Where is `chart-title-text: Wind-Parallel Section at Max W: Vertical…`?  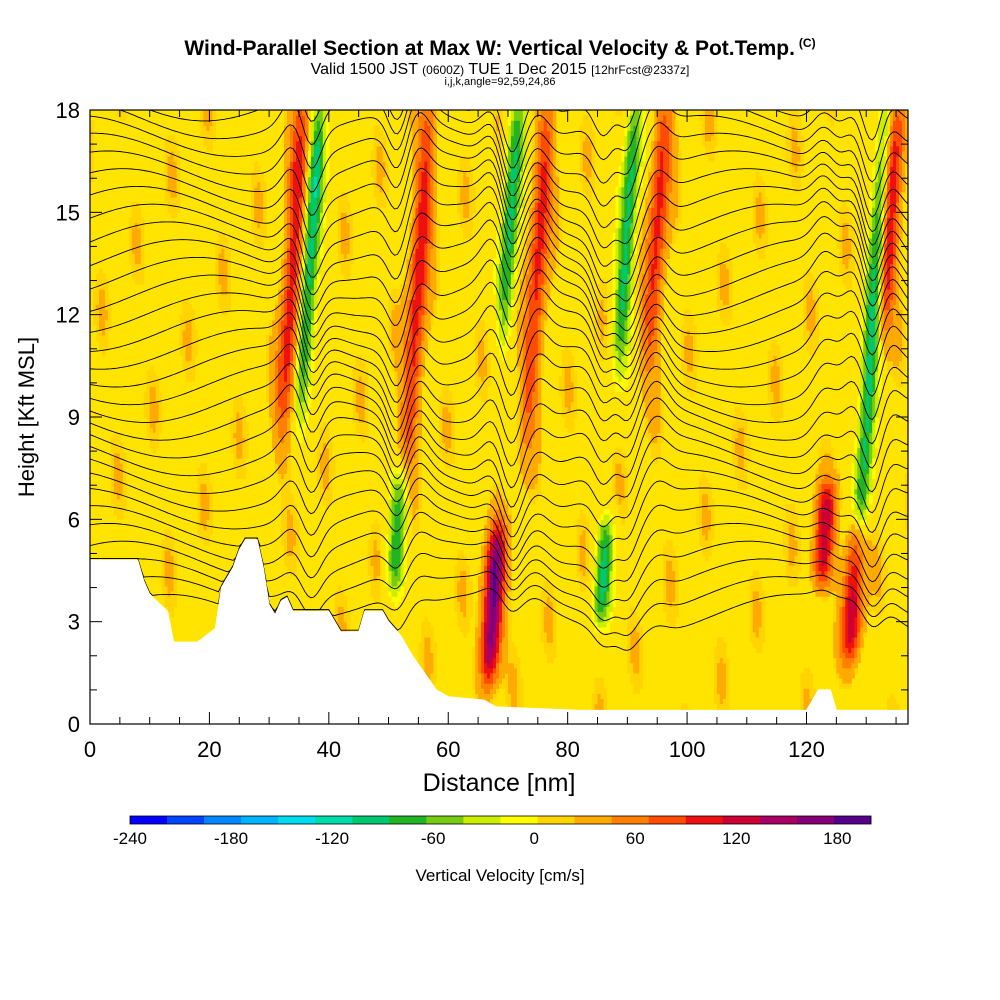 chart-title-text: Wind-Parallel Section at Max W: Vertical… is located at coordinates (489, 48).